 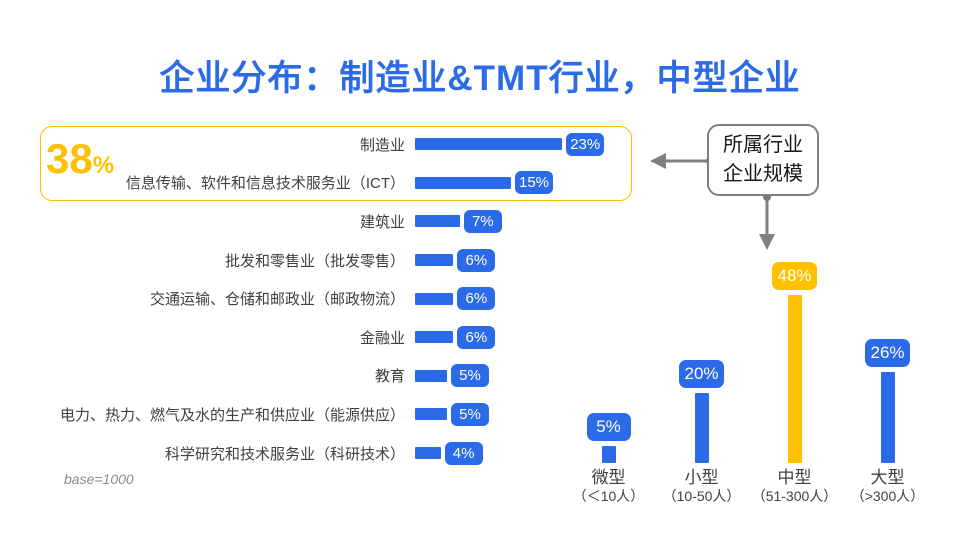 I want to click on industry-row: 教育 5%, so click(x=325, y=376).